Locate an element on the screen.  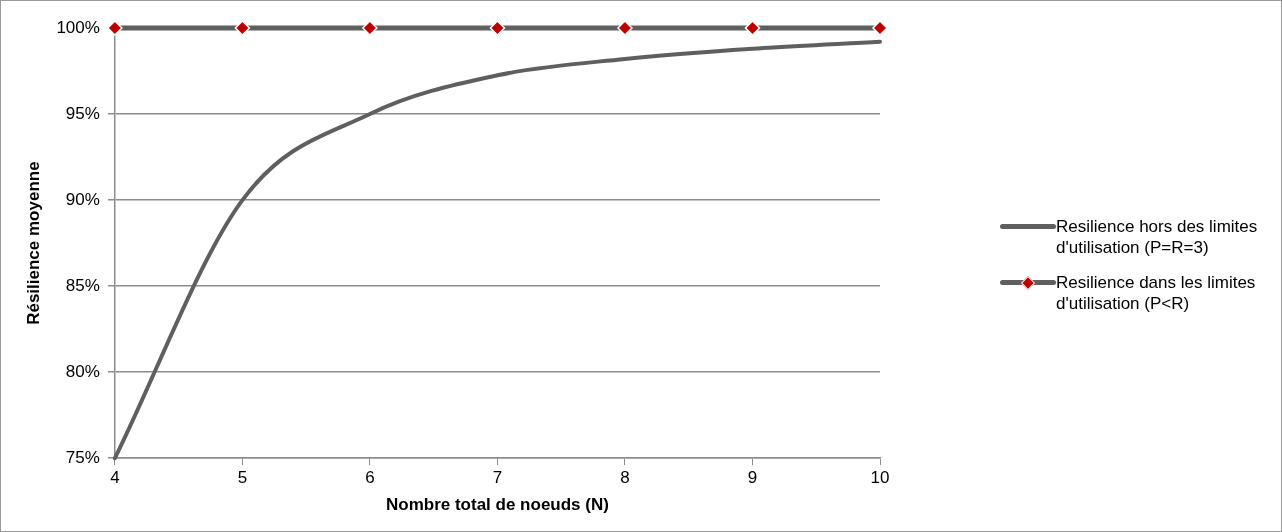
legend-label: Resilience dans les limites d'utilisation (P<R) is located at coordinates (1156, 293).